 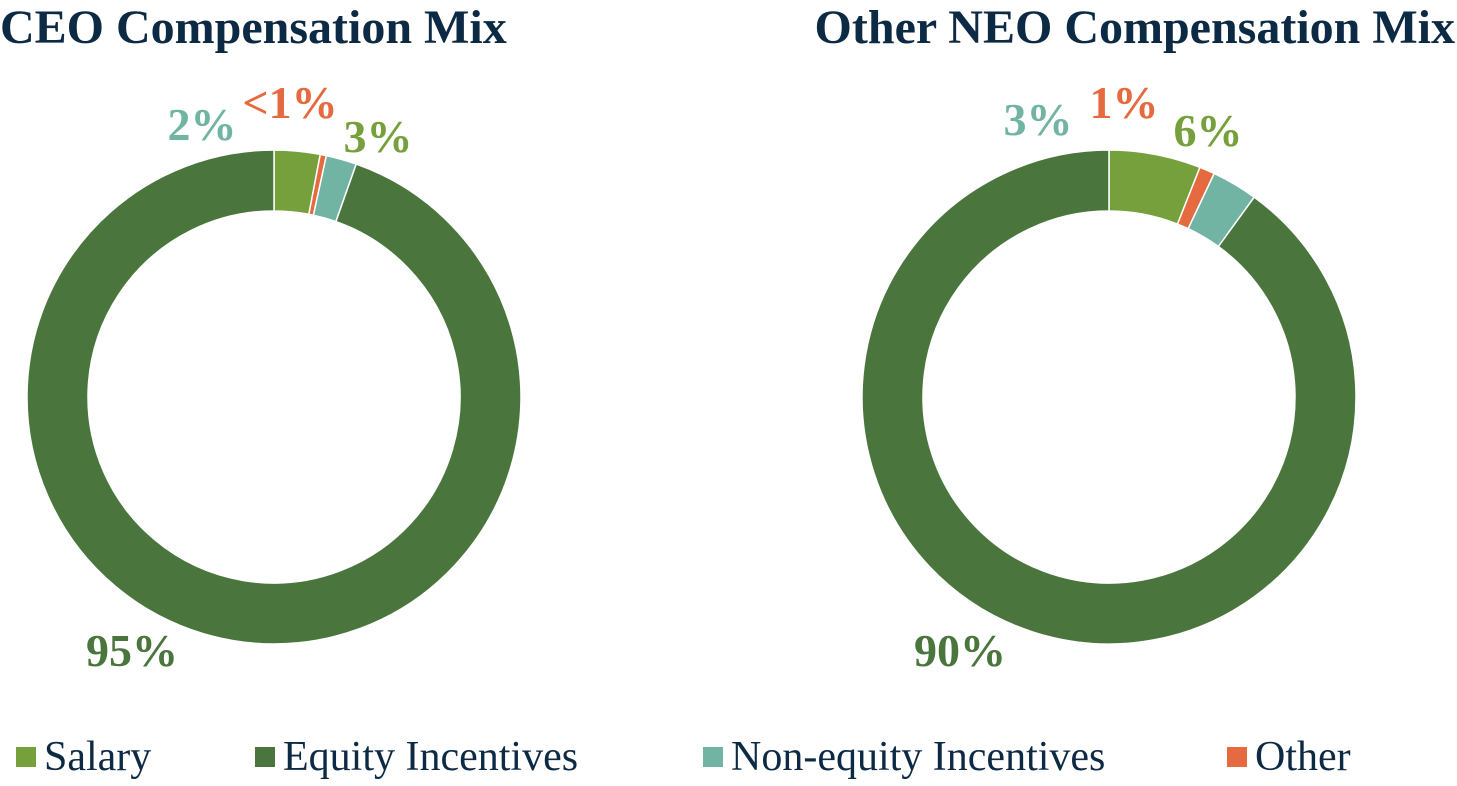 I want to click on legend-swatch-equity-incentives, so click(x=265, y=757).